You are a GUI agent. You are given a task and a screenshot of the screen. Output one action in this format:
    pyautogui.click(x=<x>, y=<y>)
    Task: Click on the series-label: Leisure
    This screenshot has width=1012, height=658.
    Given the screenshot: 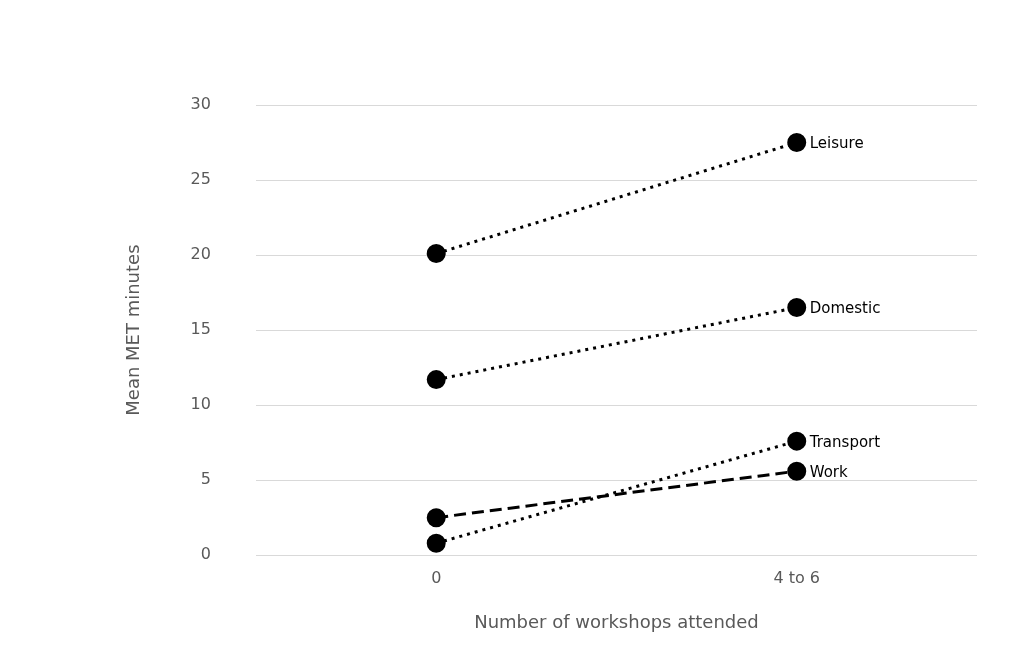 What is the action you would take?
    pyautogui.click(x=836, y=143)
    